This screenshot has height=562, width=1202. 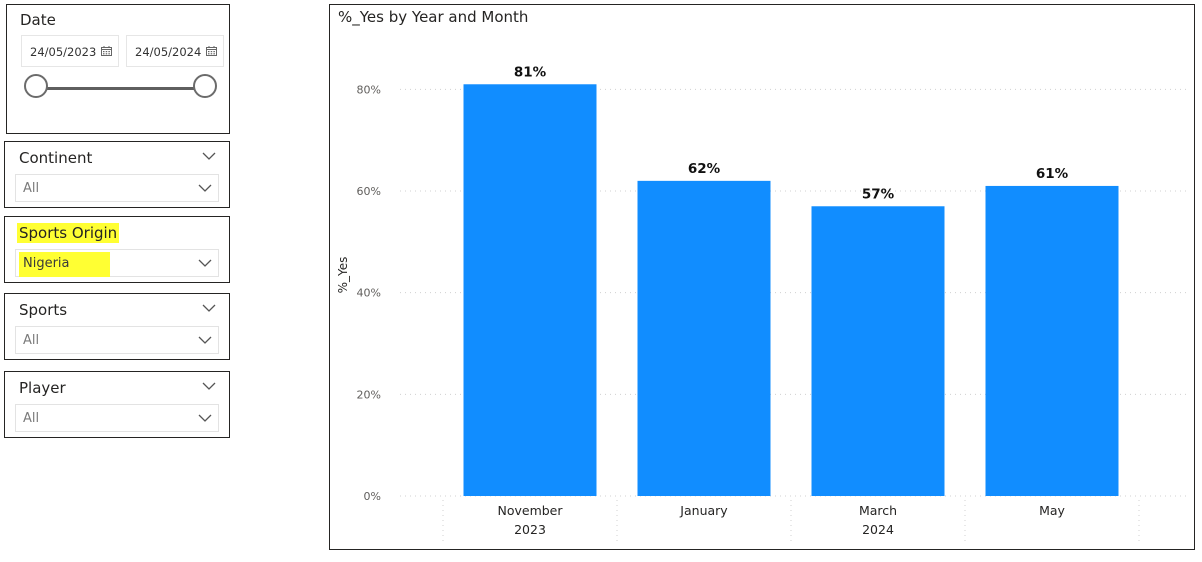 I want to click on y-tick-label: 0%, so click(x=372, y=496).